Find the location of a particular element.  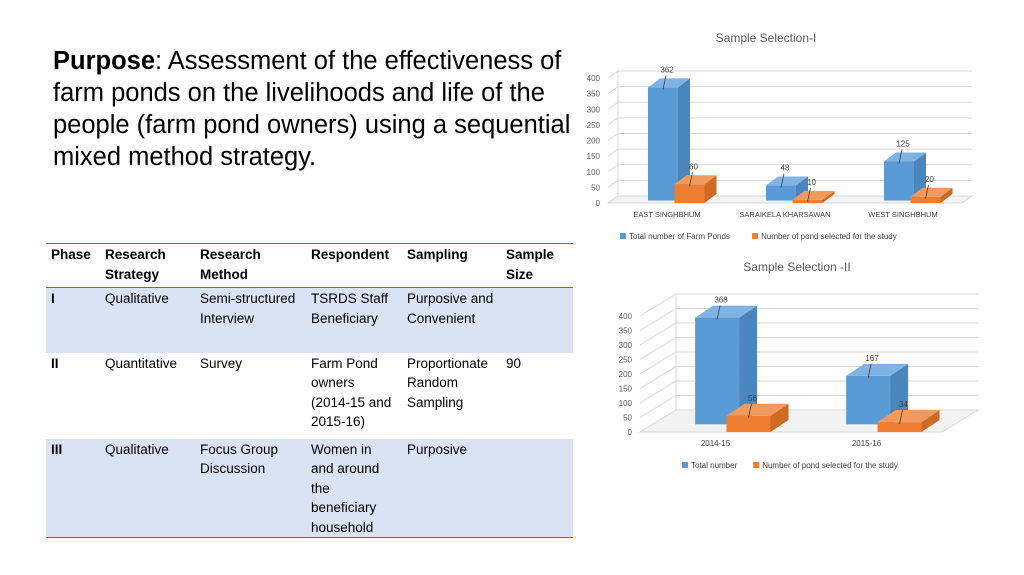

header-research-strategy: Research Strategy is located at coordinates (135, 264).